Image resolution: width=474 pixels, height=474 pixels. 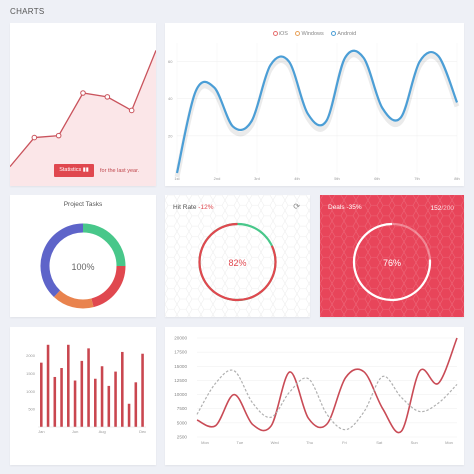 I want to click on x-tick-label: 7th, so click(x=417, y=178).